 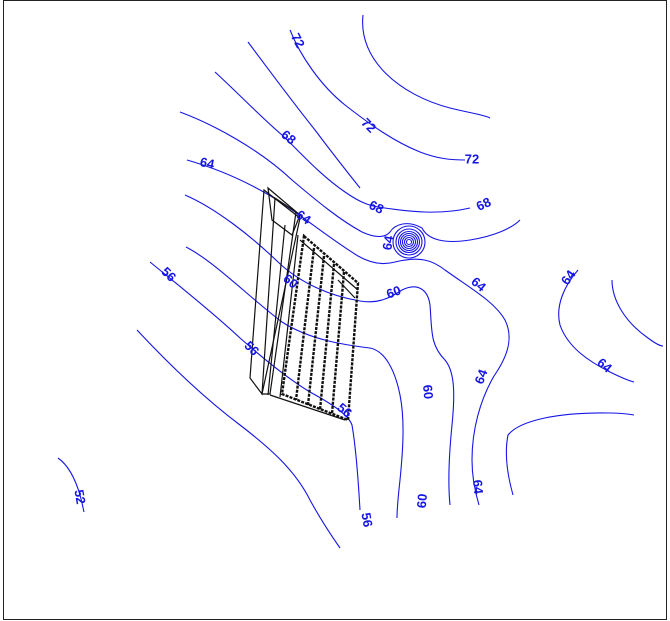 What do you see at coordinates (596, 326) in the screenshot?
I see `contour-64-east` at bounding box center [596, 326].